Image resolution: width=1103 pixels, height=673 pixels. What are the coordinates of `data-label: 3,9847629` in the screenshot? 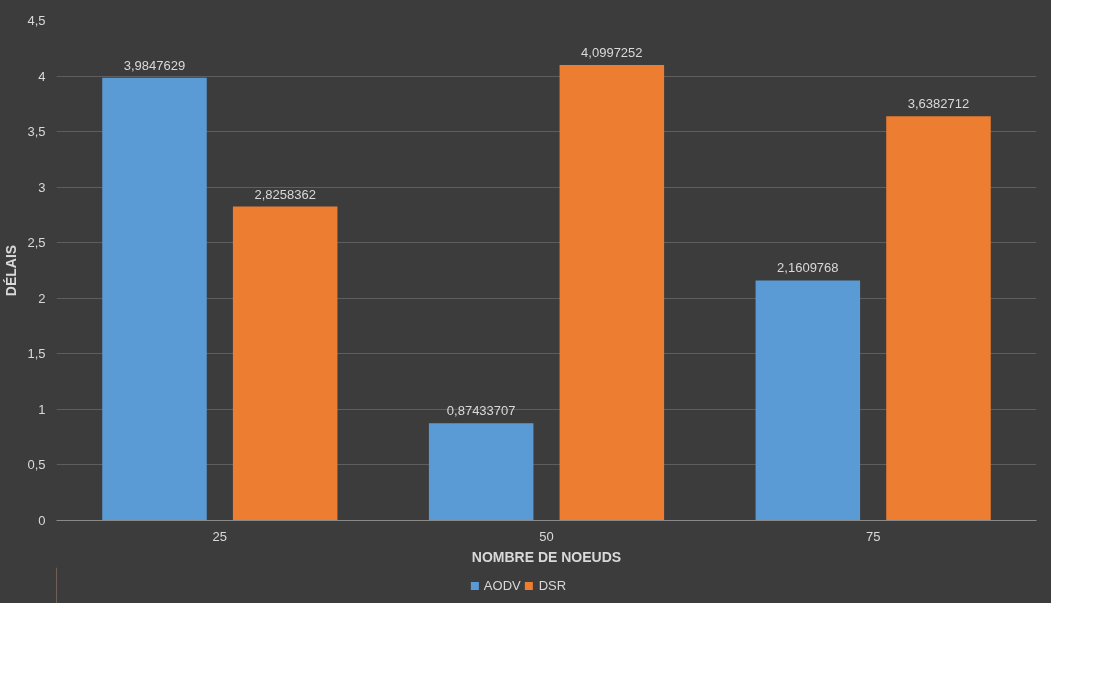 It's located at (154, 65).